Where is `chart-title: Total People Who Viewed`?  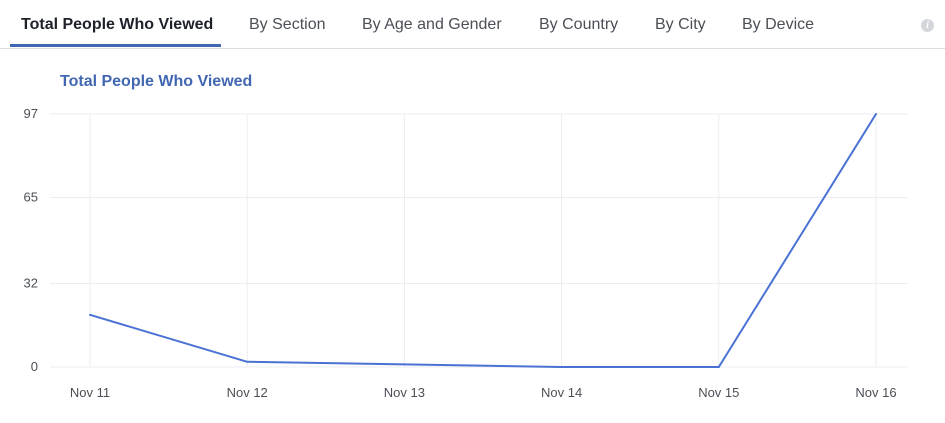 chart-title: Total People Who Viewed is located at coordinates (156, 81).